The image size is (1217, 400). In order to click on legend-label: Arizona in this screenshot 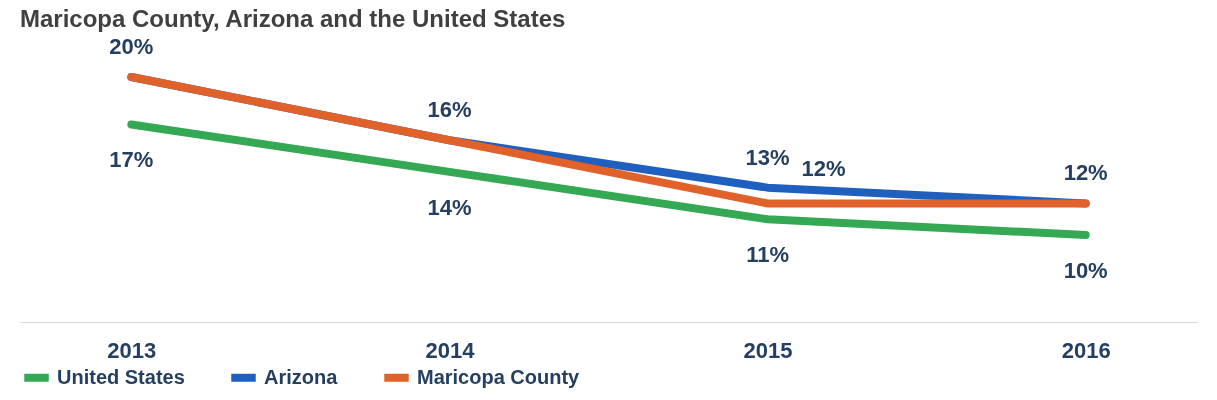, I will do `click(301, 376)`.